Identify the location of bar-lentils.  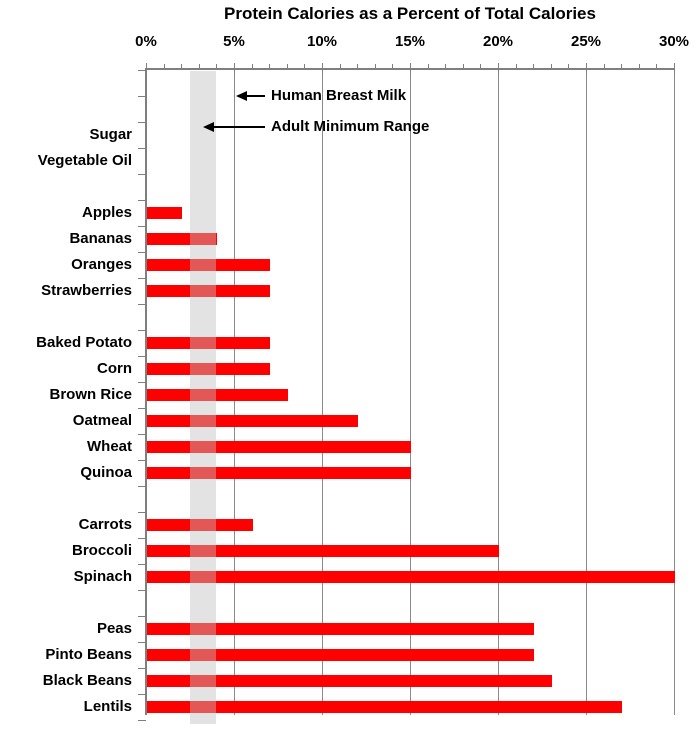
(384, 707).